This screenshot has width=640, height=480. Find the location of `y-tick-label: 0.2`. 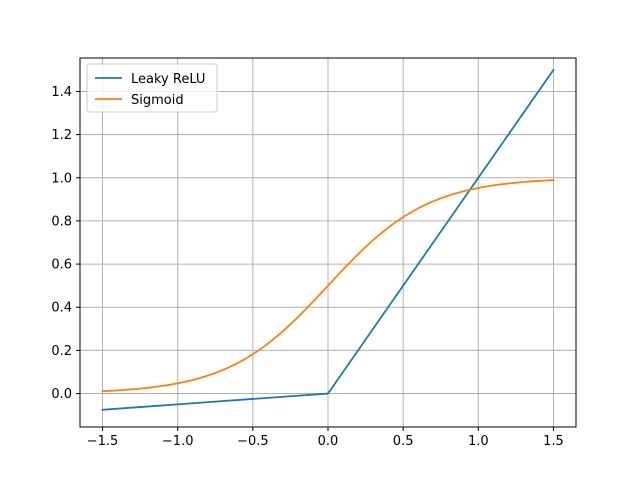

y-tick-label: 0.2 is located at coordinates (61, 351).